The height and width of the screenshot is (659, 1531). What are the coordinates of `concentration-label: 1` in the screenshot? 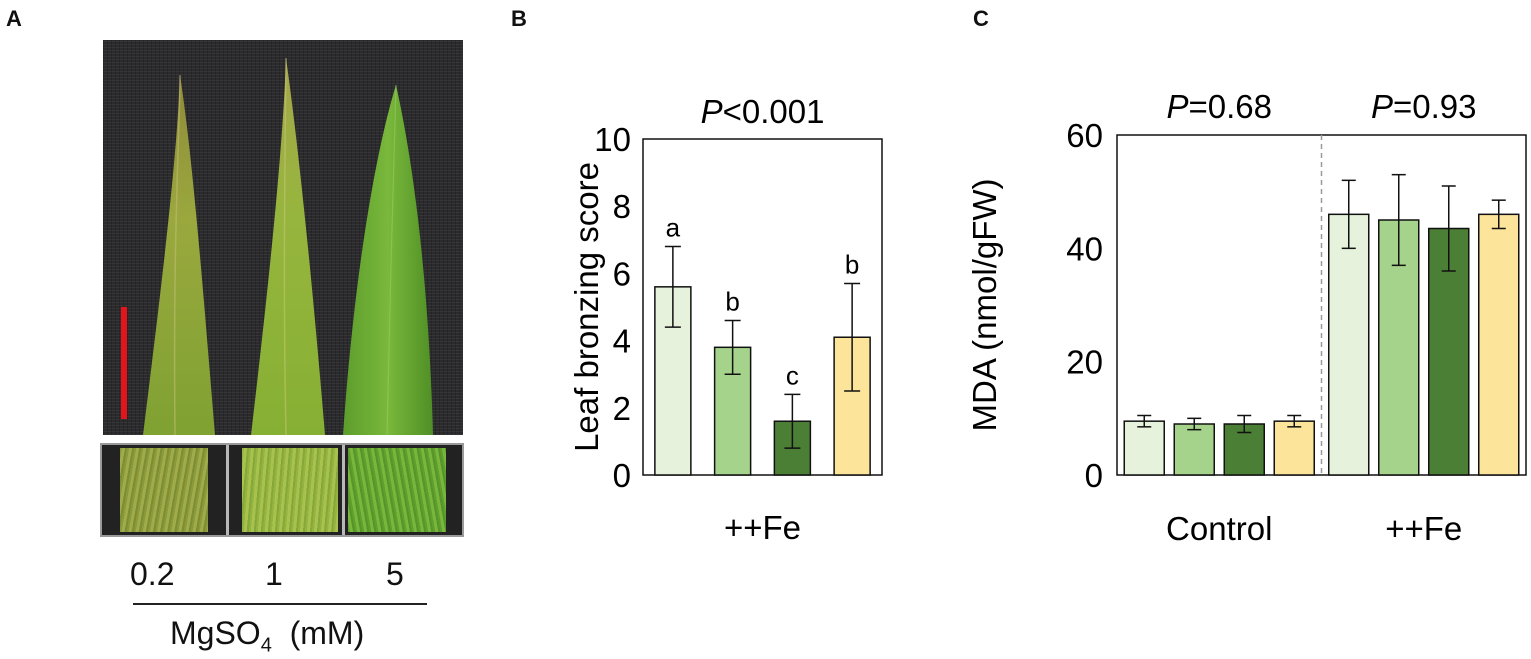 It's located at (274, 574).